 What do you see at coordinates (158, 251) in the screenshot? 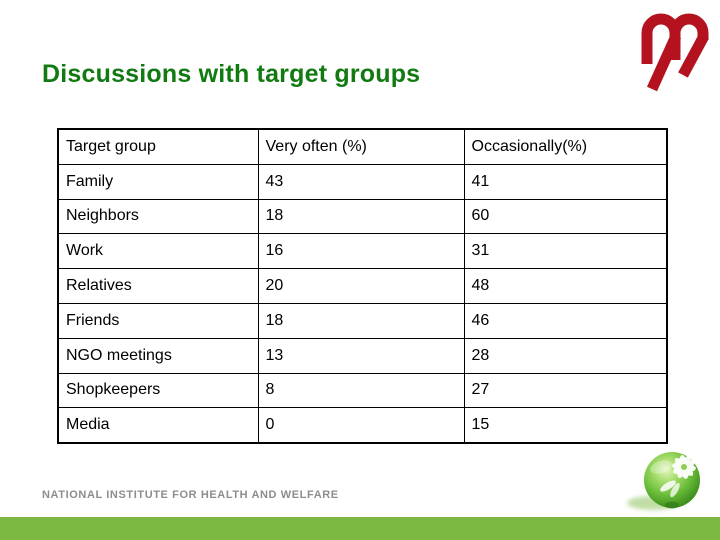
I see `cell-group: Work` at bounding box center [158, 251].